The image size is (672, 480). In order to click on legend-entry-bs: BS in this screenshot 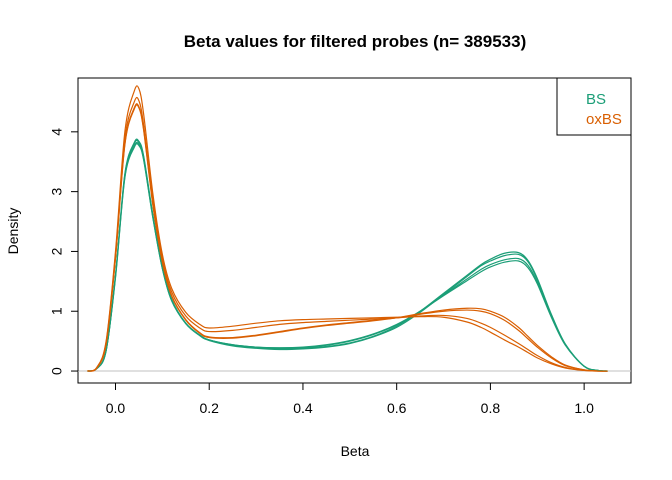, I will do `click(596, 99)`.